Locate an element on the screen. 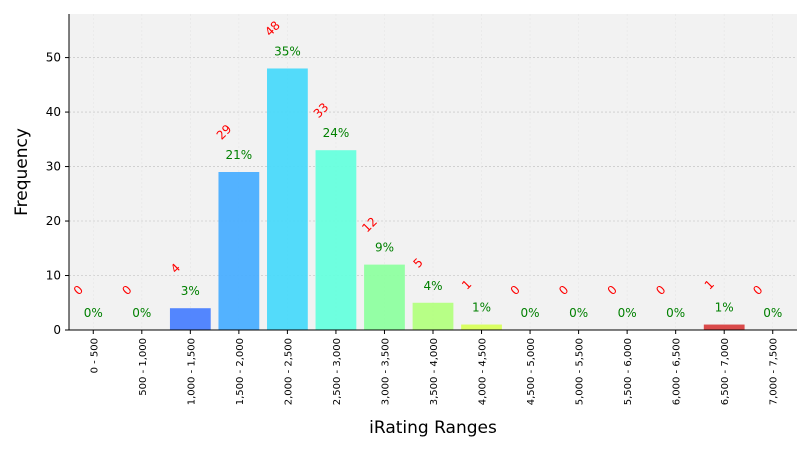  x-tick-label: 2,000 - 2,500 is located at coordinates (288, 371).